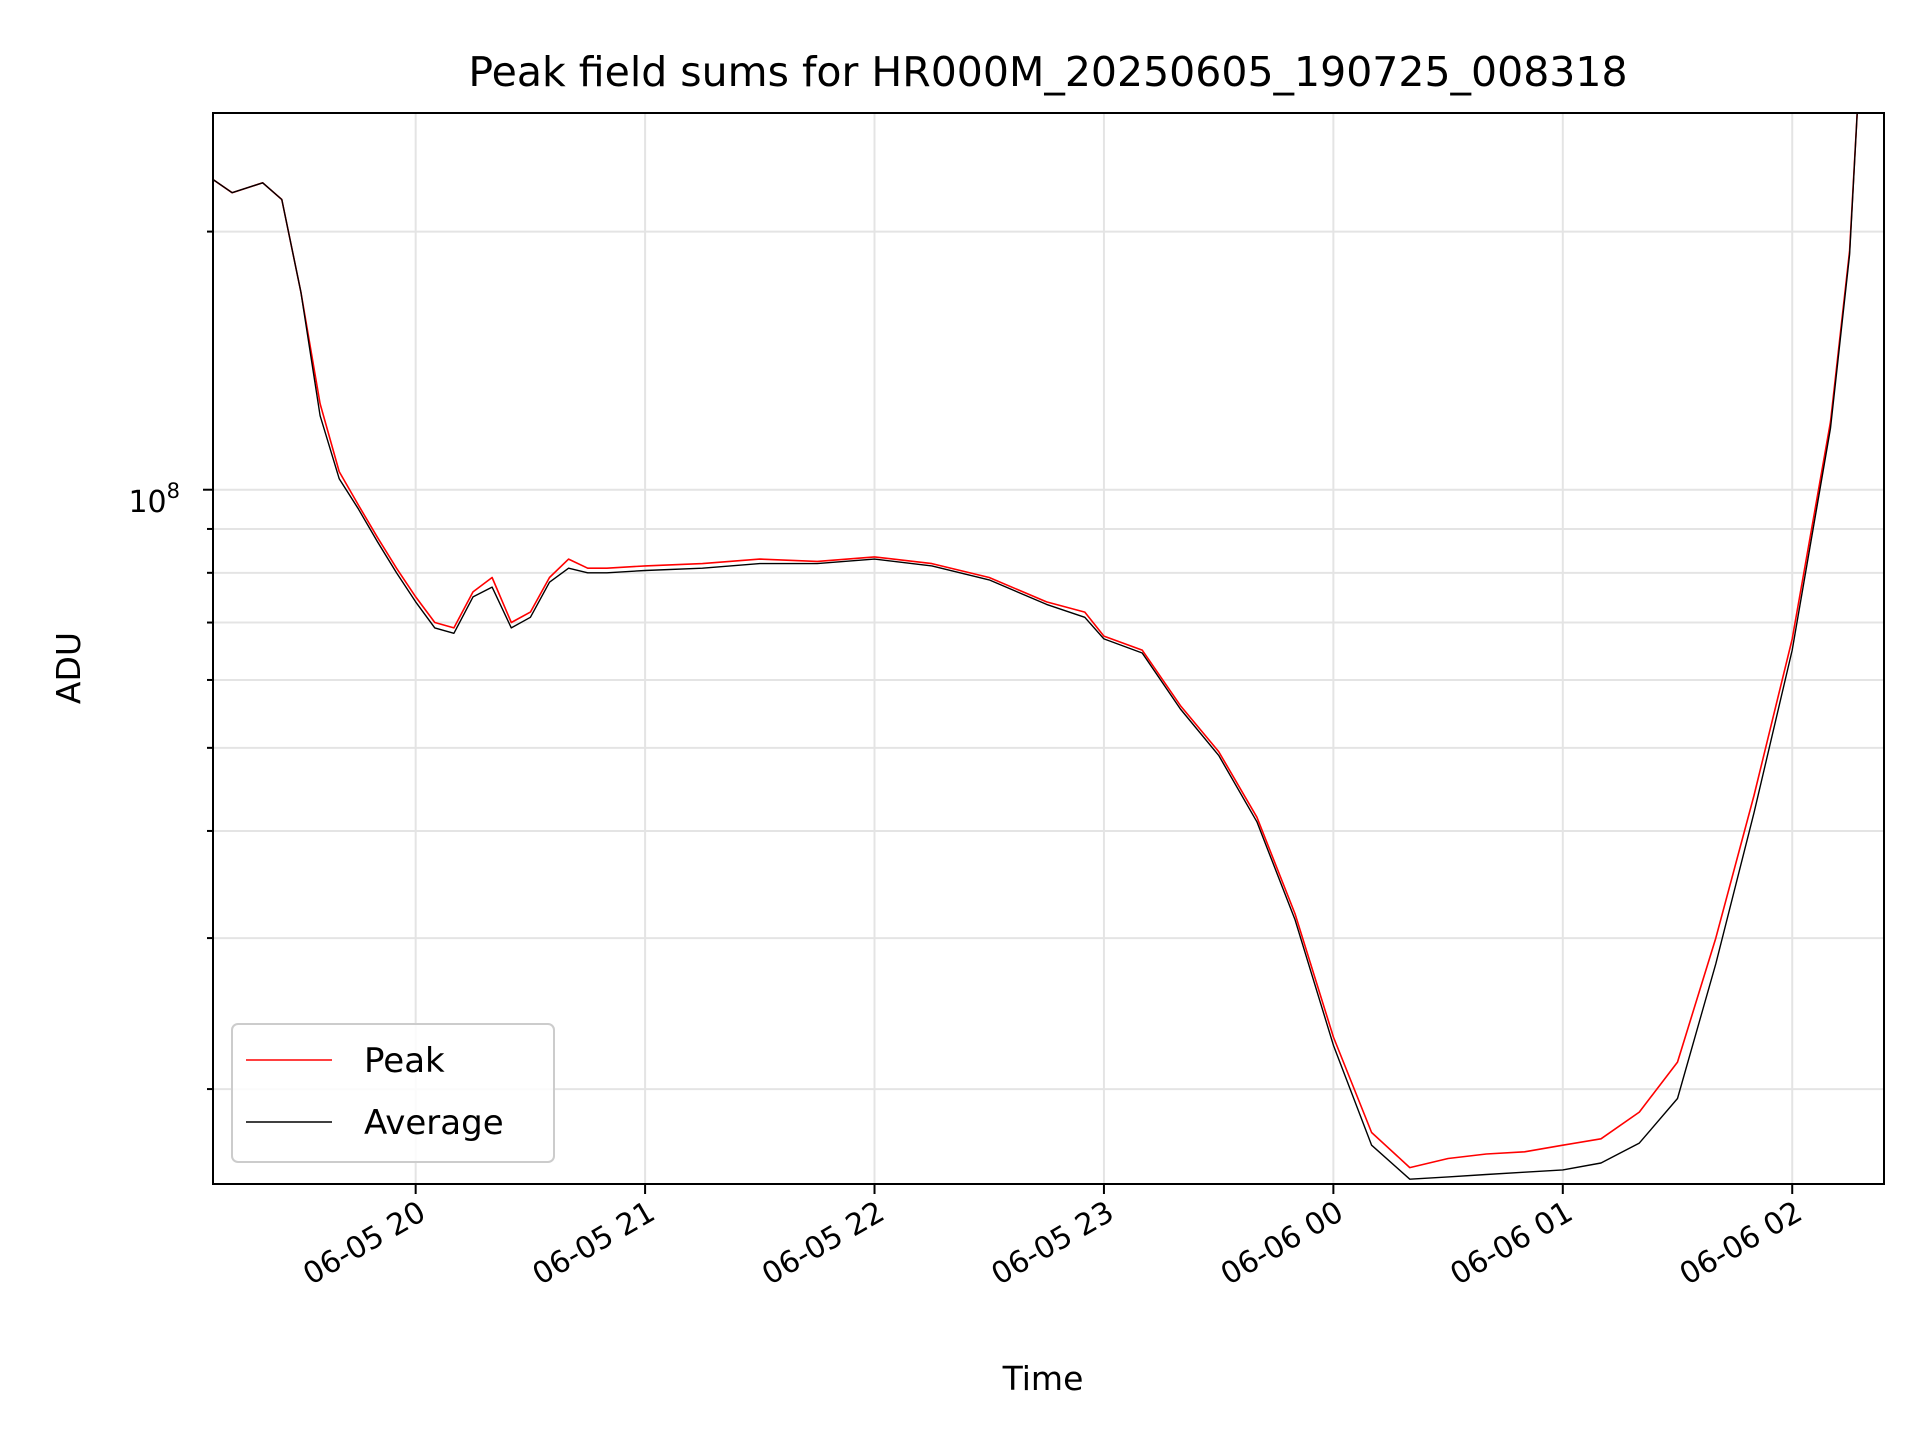 The height and width of the screenshot is (1445, 1920). I want to click on legend-box, so click(393, 1093).